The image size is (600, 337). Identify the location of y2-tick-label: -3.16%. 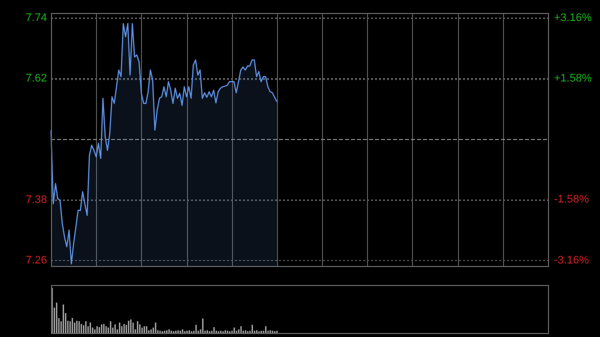
(572, 260).